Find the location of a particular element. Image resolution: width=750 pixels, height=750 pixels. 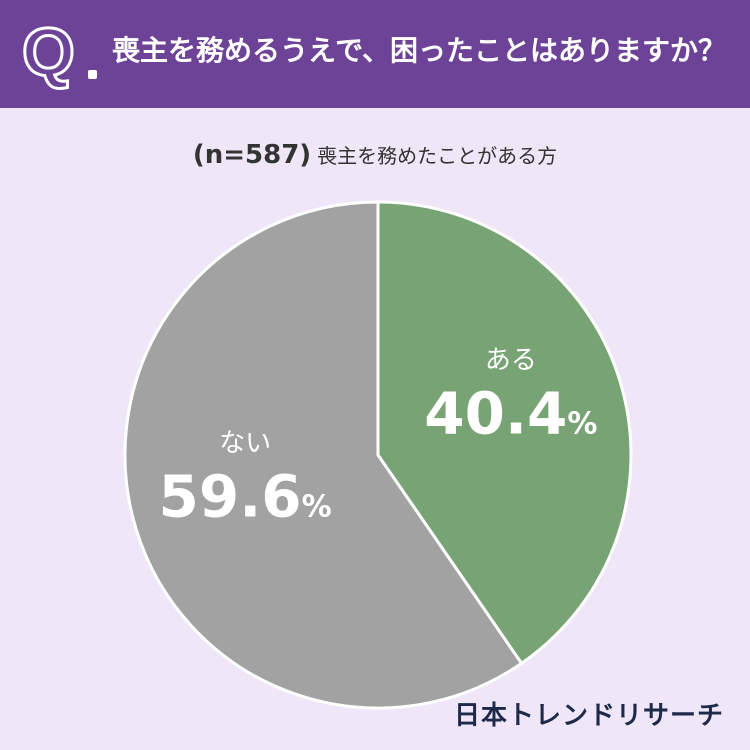

slice-value: 40.4% is located at coordinates (510, 414).